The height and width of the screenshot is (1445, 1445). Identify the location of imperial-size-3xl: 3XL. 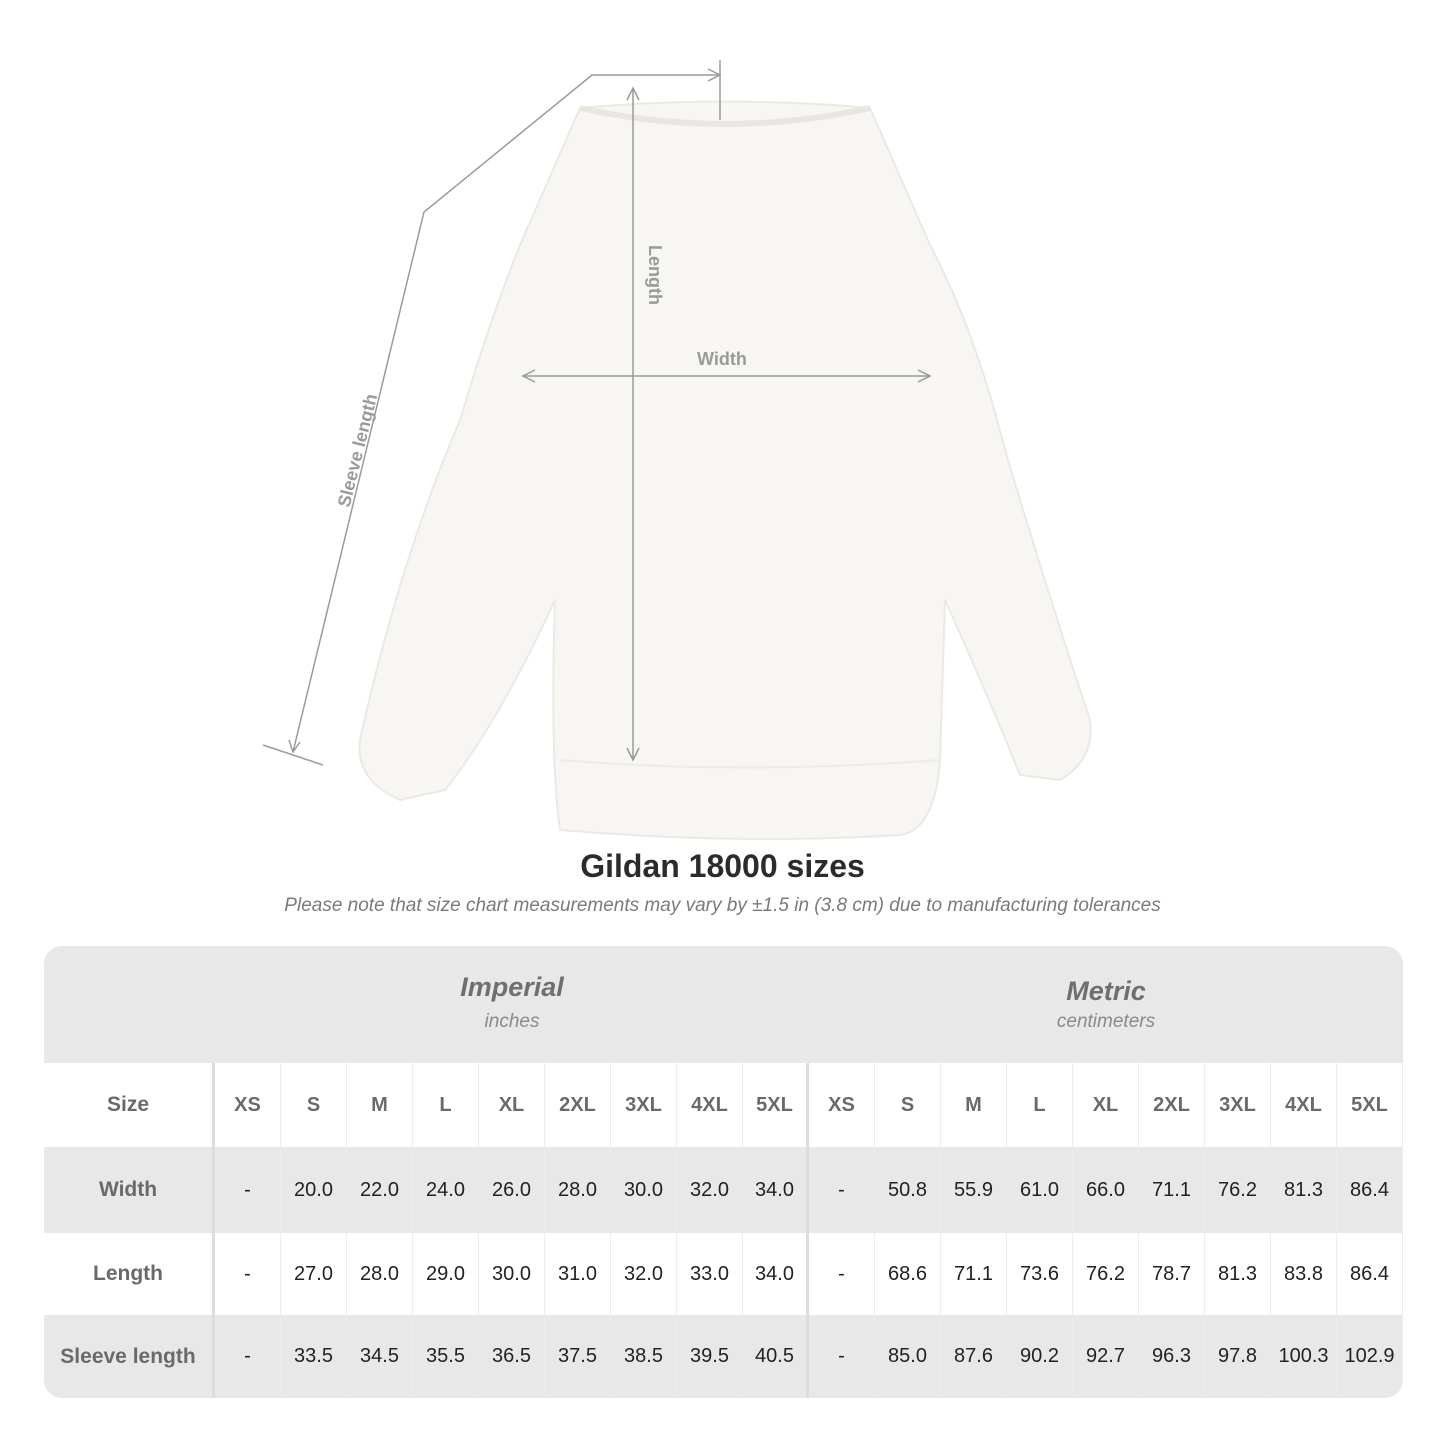
(644, 1105).